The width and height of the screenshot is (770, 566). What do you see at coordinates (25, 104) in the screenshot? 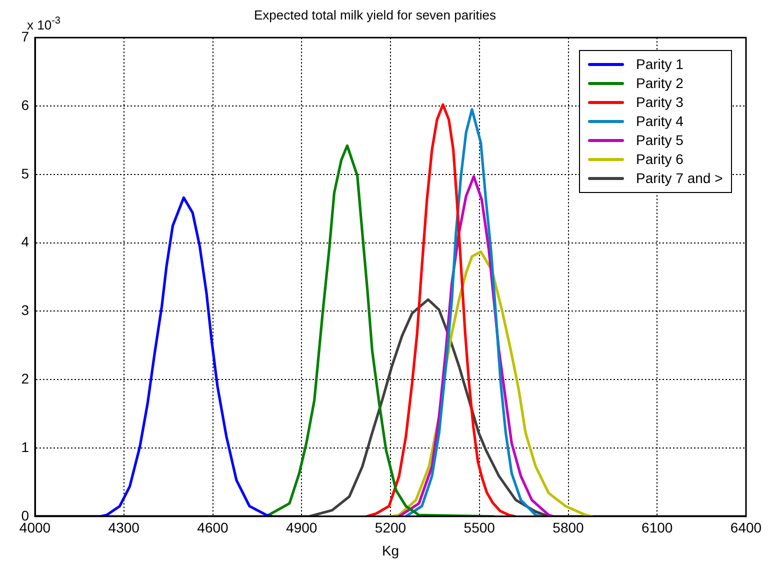
I see `y-tick-label: 6` at bounding box center [25, 104].